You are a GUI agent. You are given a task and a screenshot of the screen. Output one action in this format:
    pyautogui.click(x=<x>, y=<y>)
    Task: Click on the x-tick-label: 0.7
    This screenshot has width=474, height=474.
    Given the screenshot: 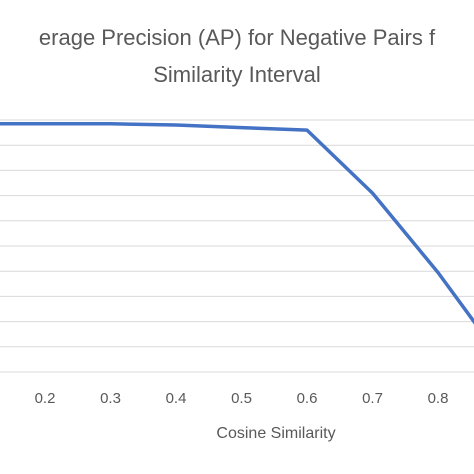 What is the action you would take?
    pyautogui.click(x=372, y=398)
    